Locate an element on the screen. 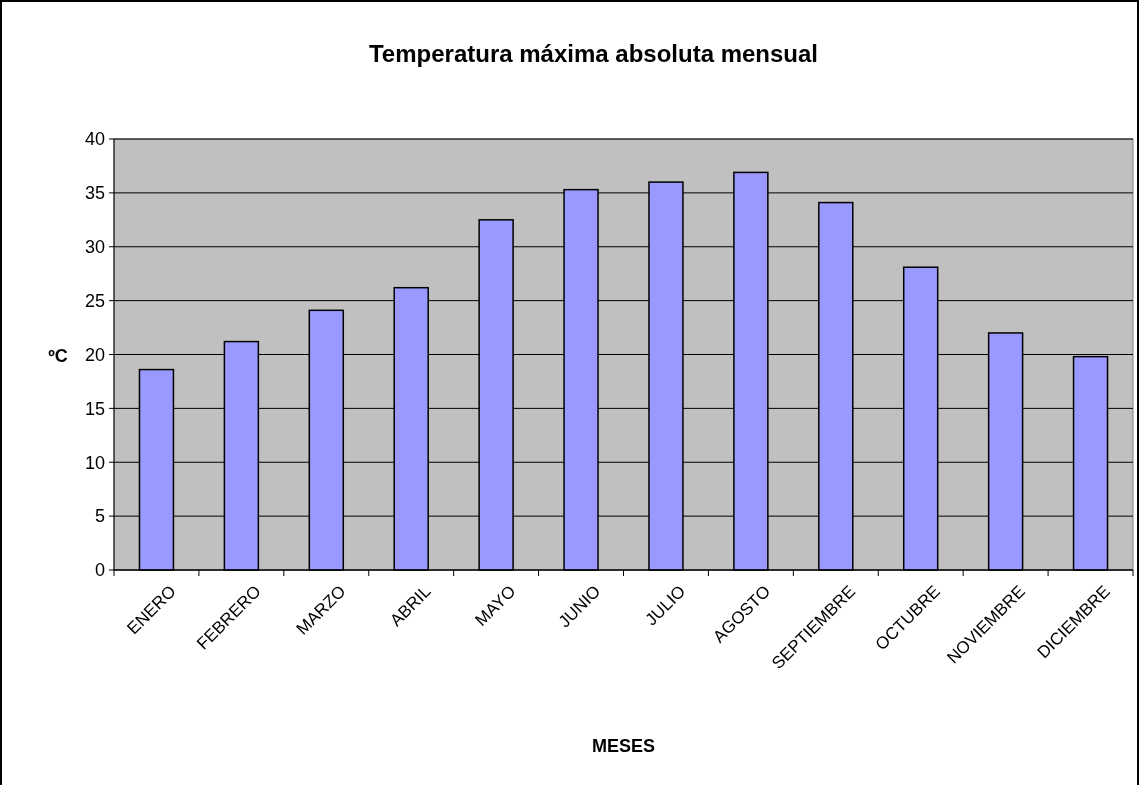 This screenshot has width=1139, height=785. y-tick-label: 20 is located at coordinates (94, 354).